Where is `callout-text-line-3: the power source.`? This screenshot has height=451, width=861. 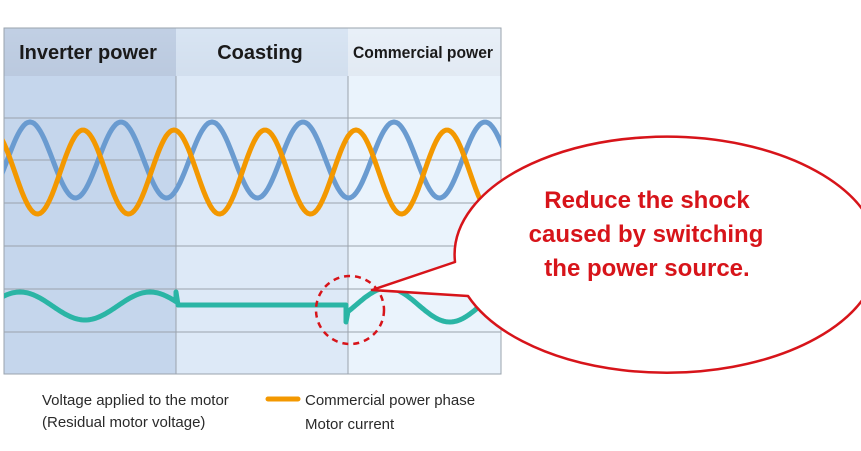 callout-text-line-3: the power source. is located at coordinates (646, 268).